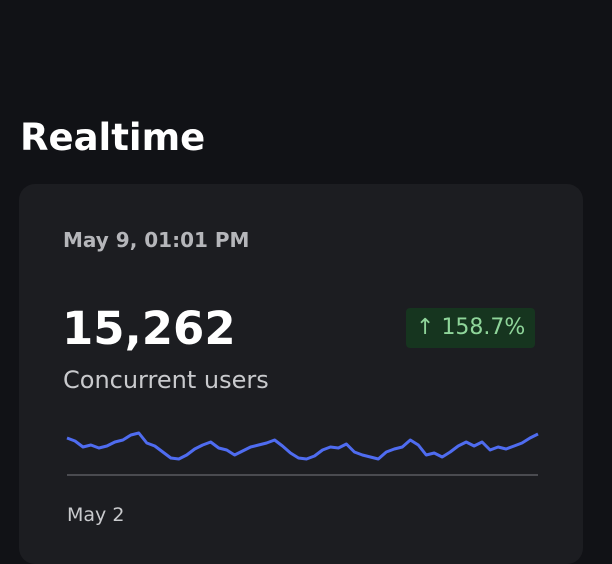 The image size is (612, 564). I want to click on change-badge: ↑ 158.7%, so click(471, 328).